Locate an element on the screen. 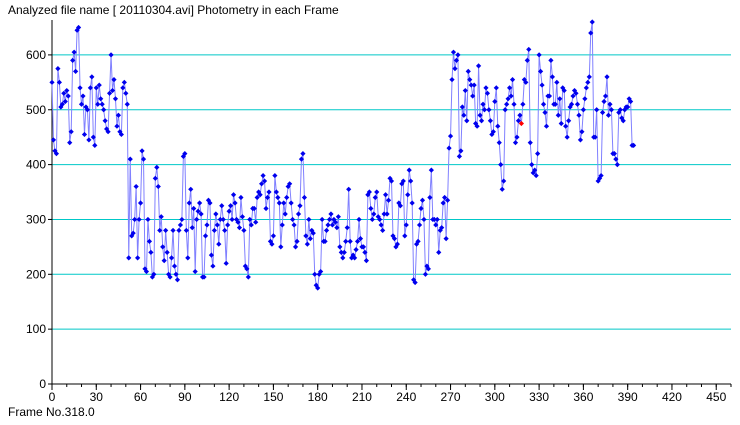 The height and width of the screenshot is (425, 740). x-tick-label: 120 is located at coordinates (229, 397).